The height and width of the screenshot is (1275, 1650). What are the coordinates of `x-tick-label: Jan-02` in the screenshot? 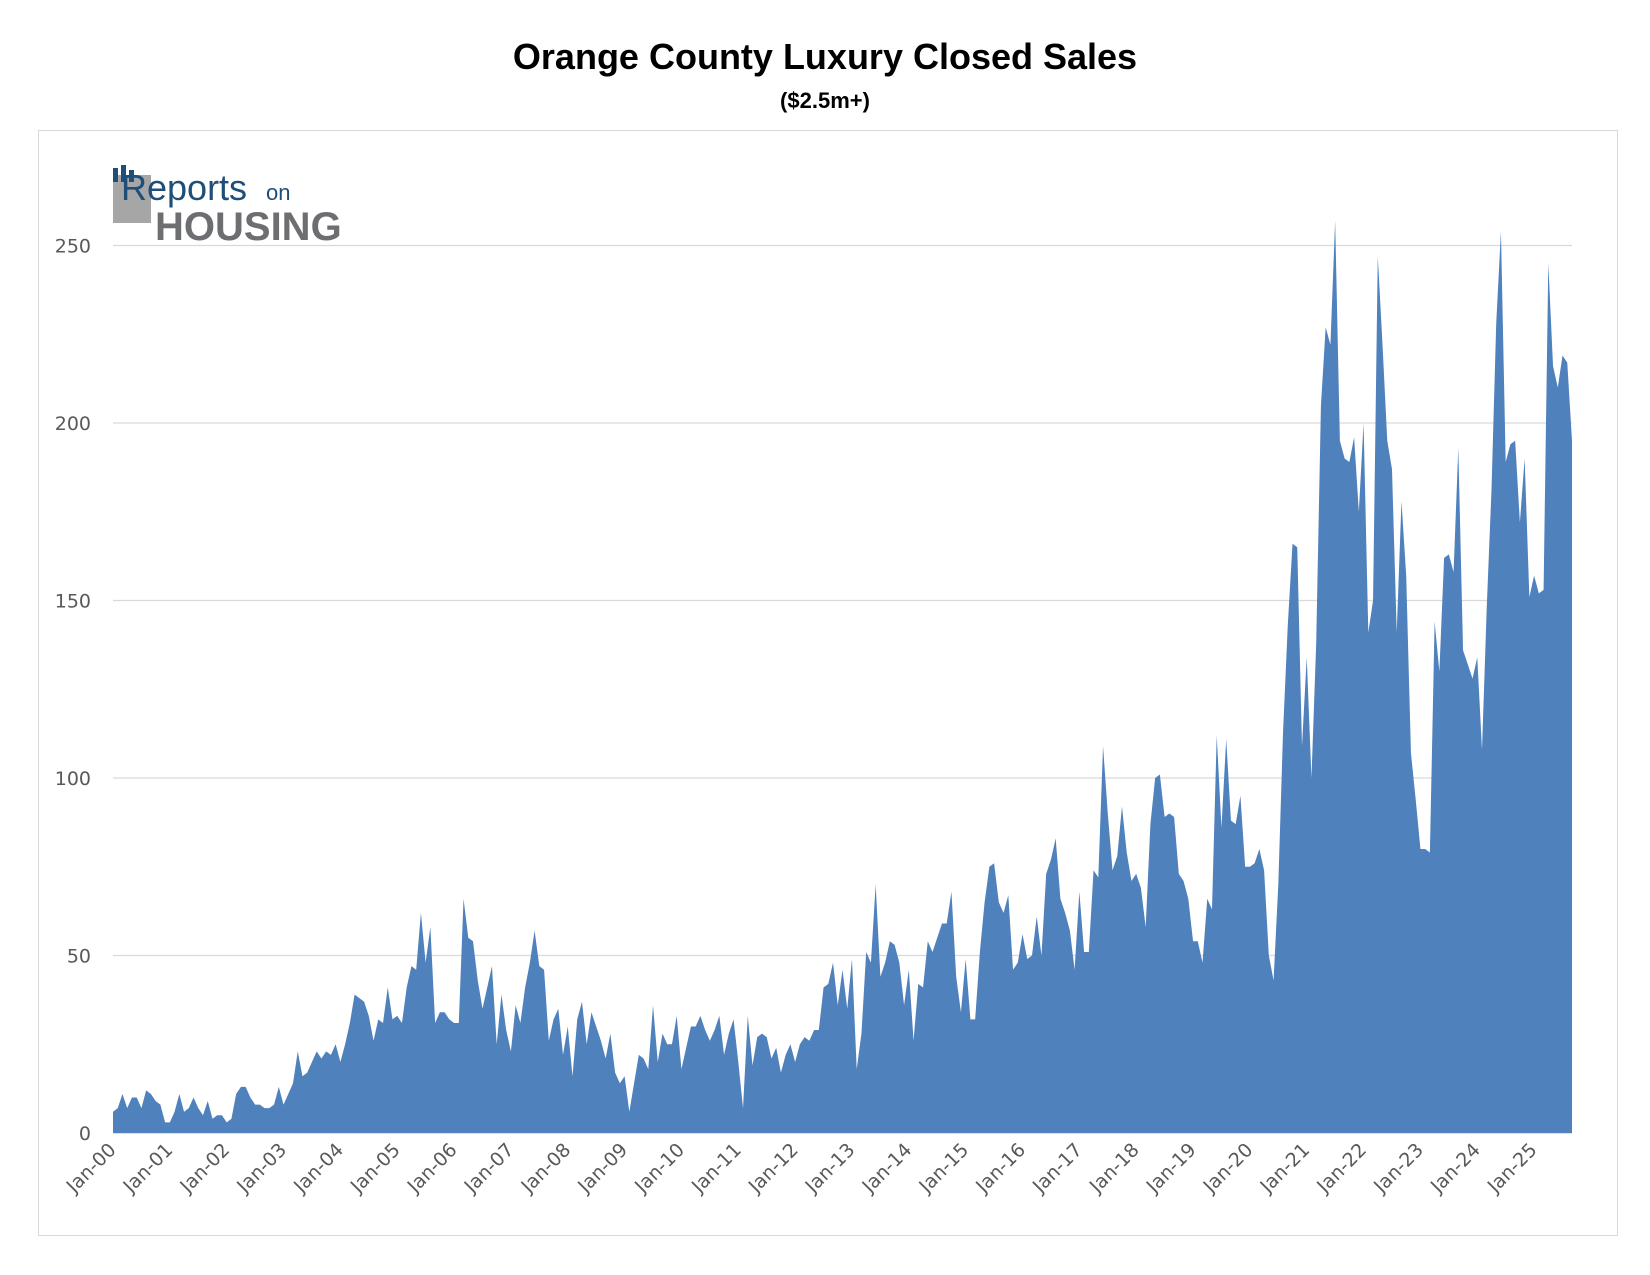 It's located at (204, 1168).